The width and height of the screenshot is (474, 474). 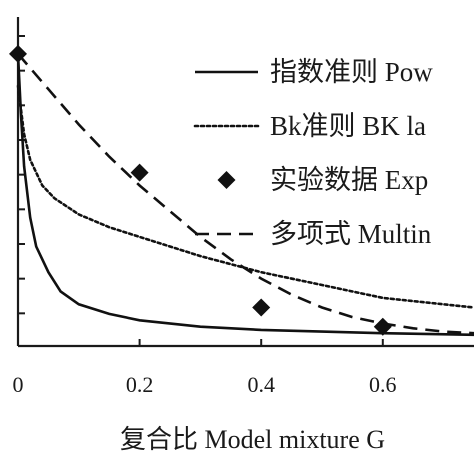 I want to click on legend-label: 指数准则 Pow, so click(x=351, y=72).